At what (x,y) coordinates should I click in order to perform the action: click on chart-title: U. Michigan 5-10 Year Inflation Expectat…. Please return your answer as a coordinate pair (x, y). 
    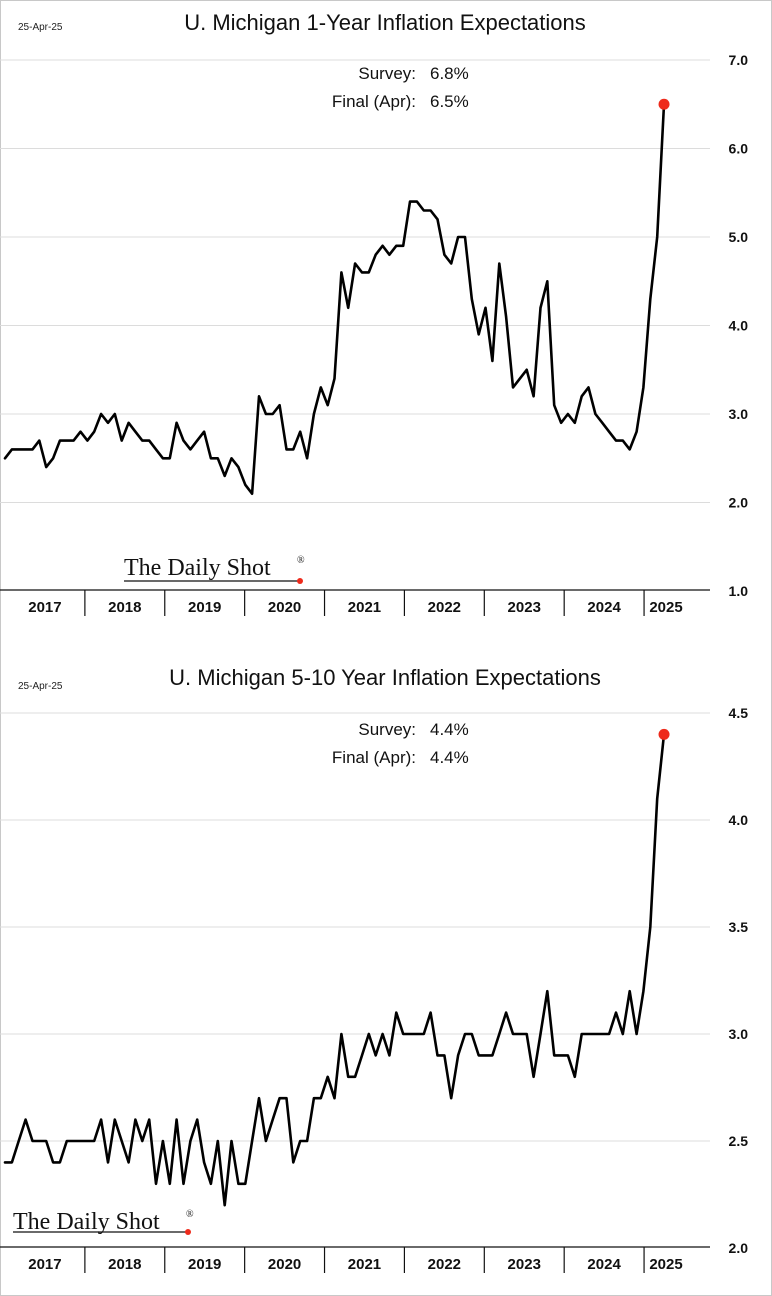
    Looking at the image, I should click on (385, 677).